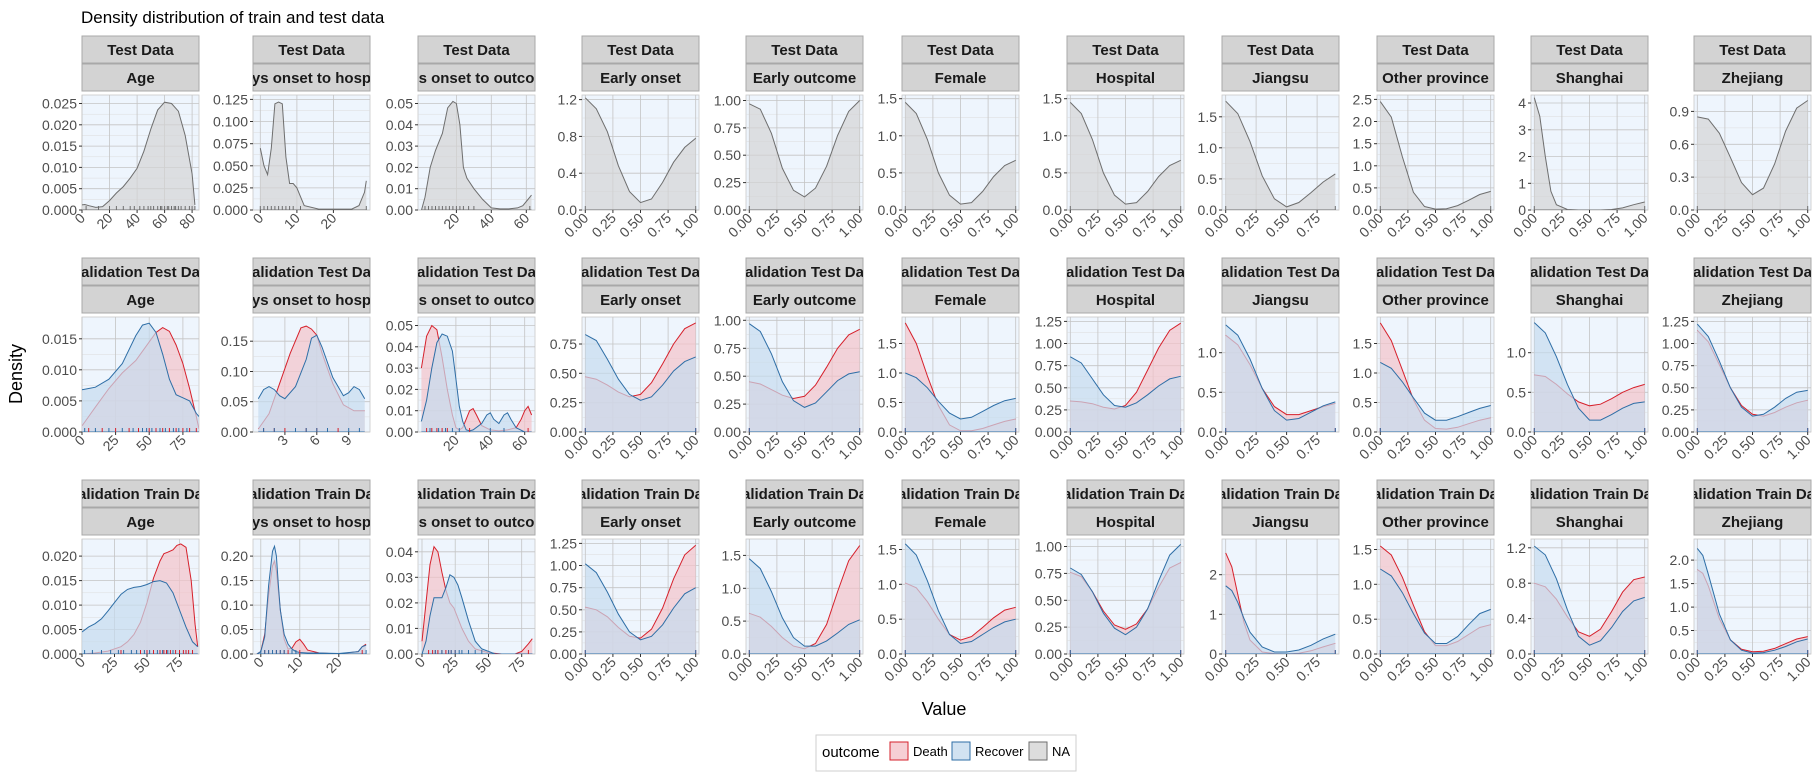  Describe the element at coordinates (1752, 148) in the screenshot. I see `density-line-na` at that location.